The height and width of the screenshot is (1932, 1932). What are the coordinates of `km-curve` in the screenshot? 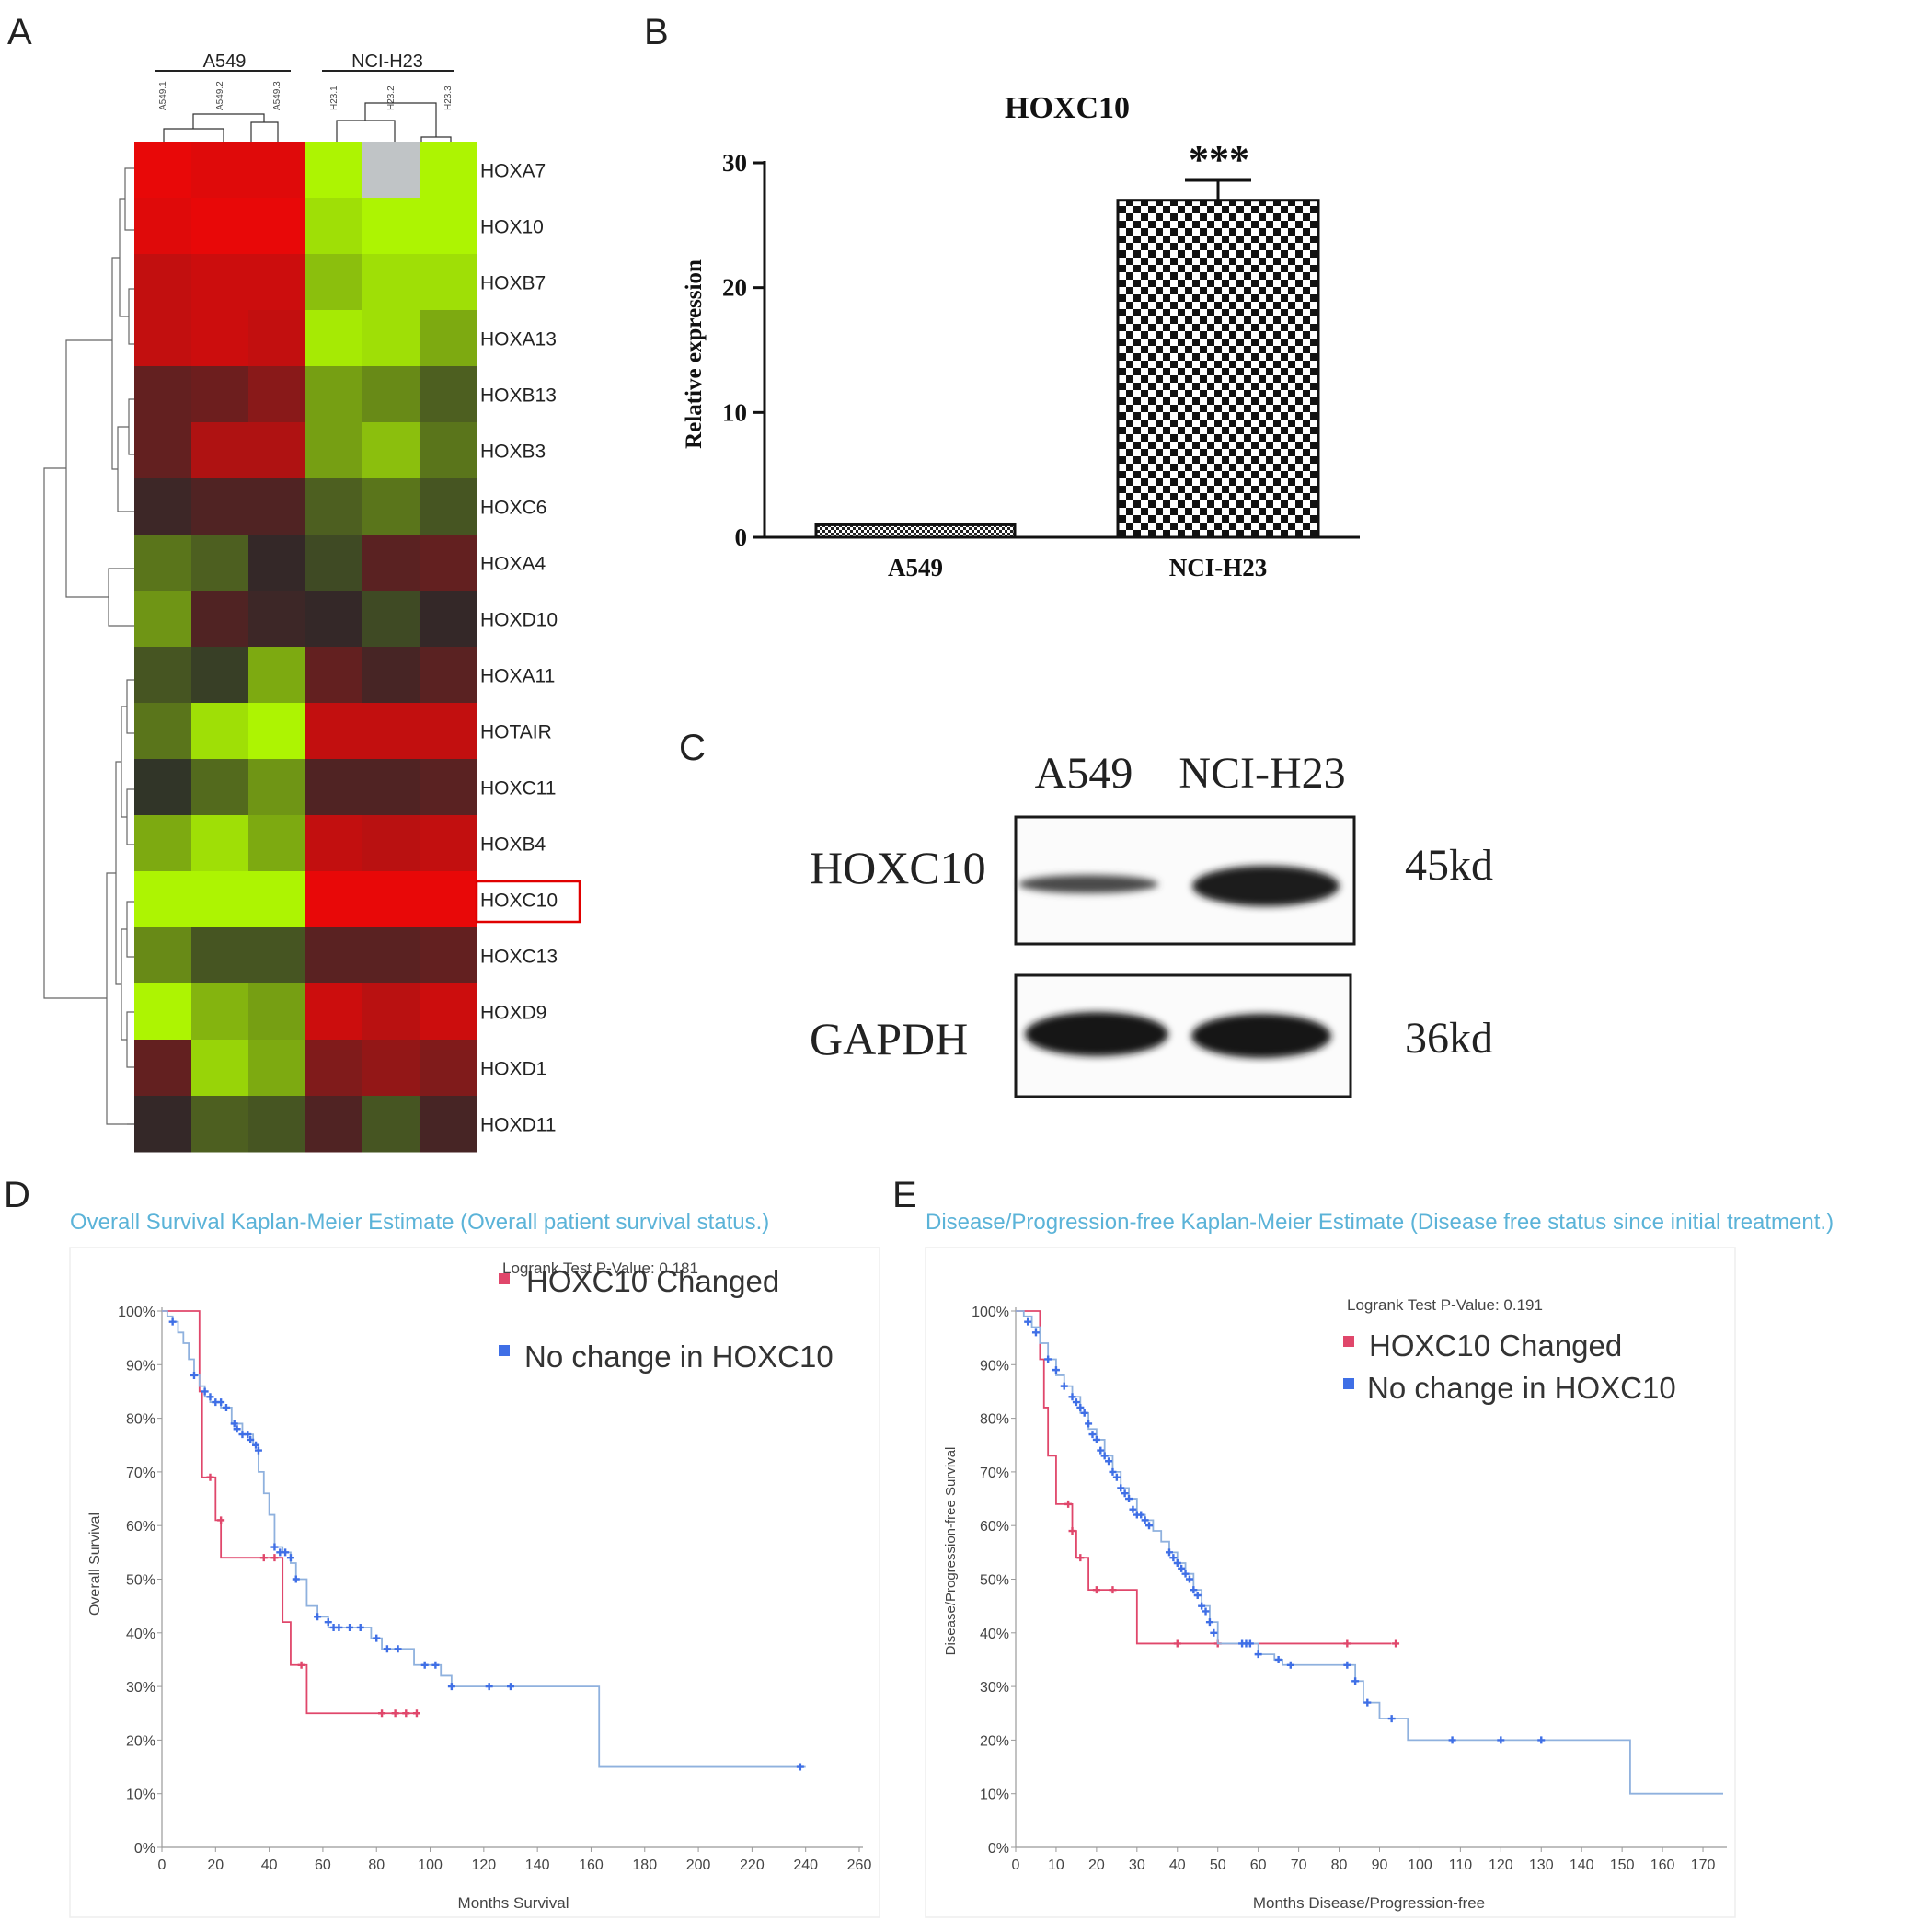 It's located at (484, 1539).